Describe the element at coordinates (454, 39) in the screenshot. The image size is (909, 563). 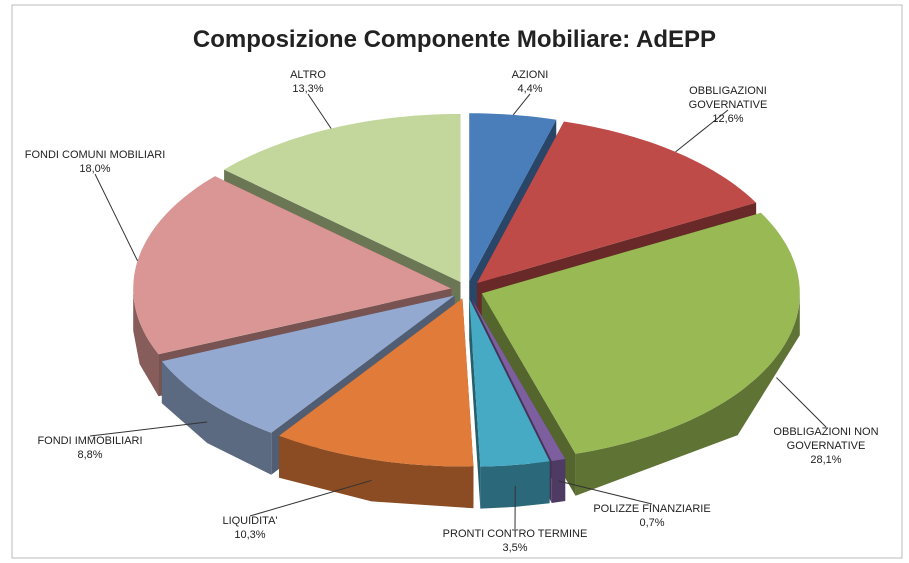
I see `chart-title: Composizione Componente Mobiliare: AdEPP` at that location.